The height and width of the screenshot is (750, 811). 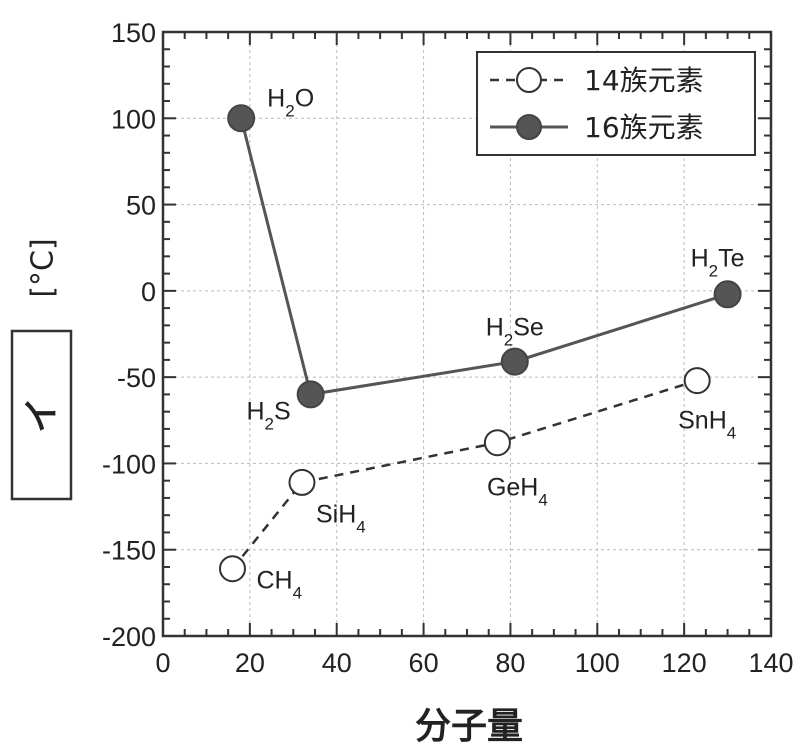 I want to click on y-axis-label: イ, so click(x=42, y=415).